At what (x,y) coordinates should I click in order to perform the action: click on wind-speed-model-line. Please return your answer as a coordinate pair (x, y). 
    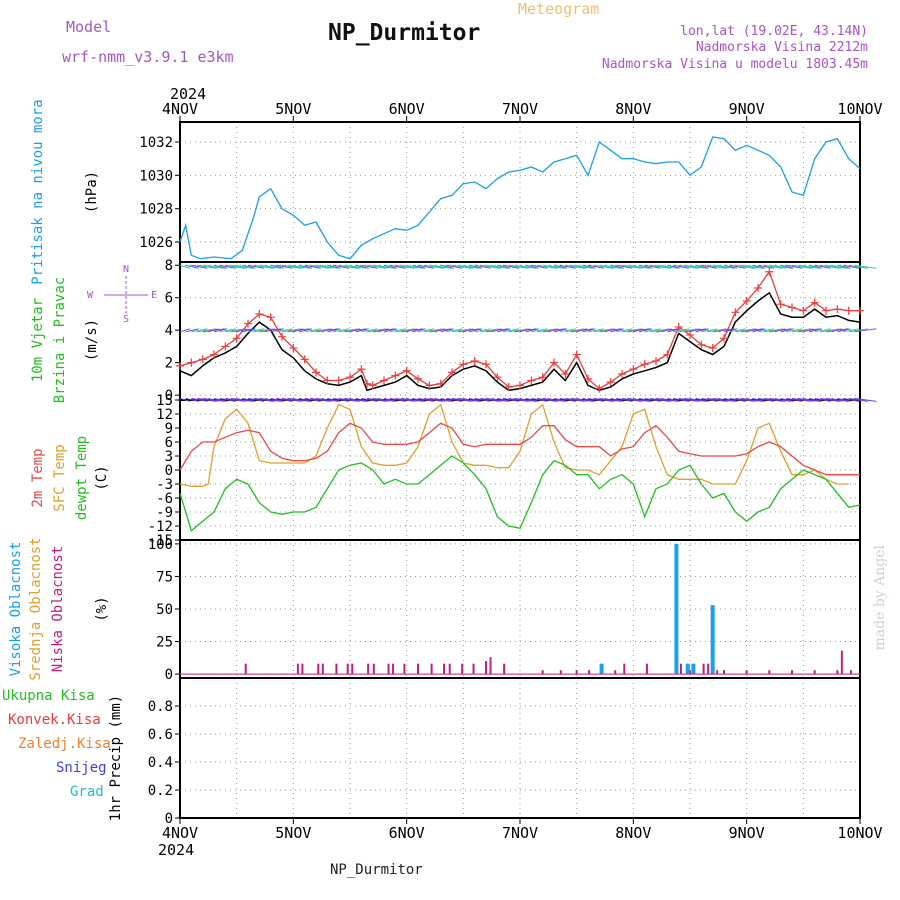
    Looking at the image, I should click on (520, 341).